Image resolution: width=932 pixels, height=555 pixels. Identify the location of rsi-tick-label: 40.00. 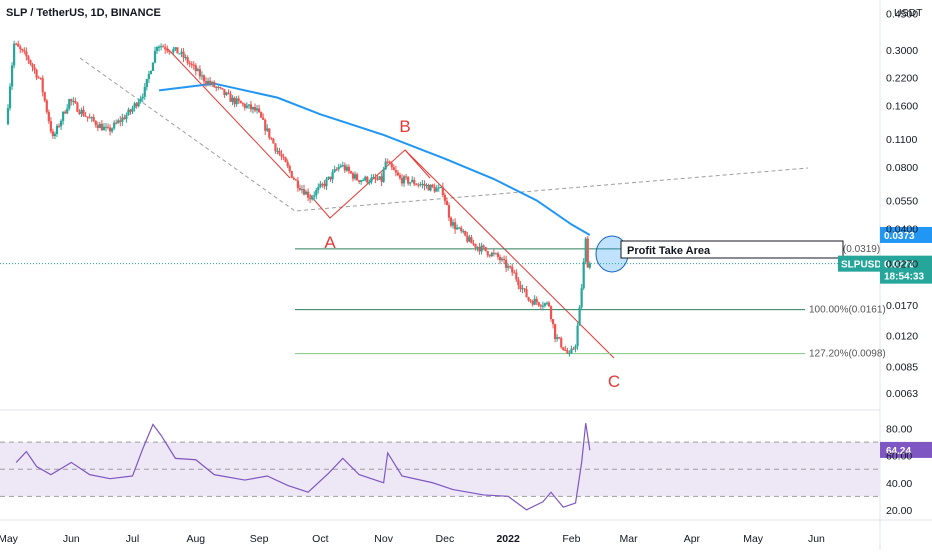
(899, 484).